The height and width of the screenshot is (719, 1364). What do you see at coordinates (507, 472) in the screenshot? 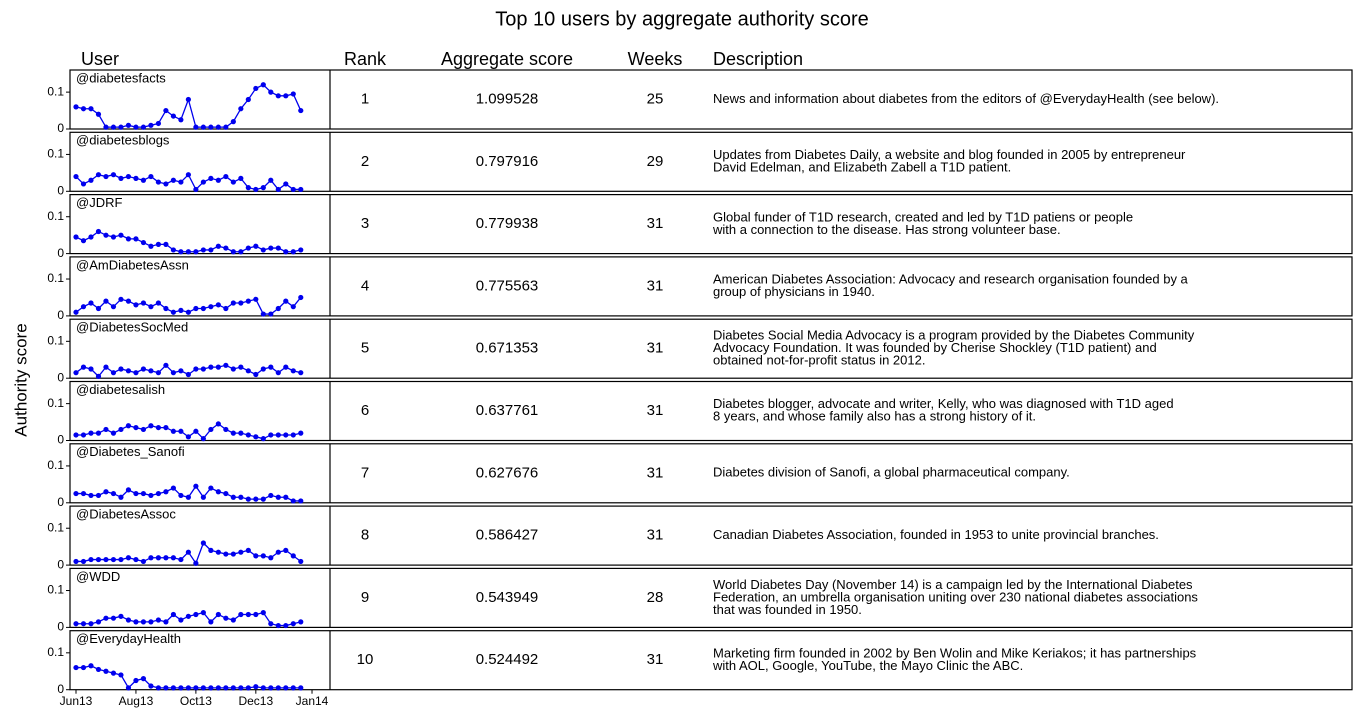
I see `score: 0.627676` at bounding box center [507, 472].